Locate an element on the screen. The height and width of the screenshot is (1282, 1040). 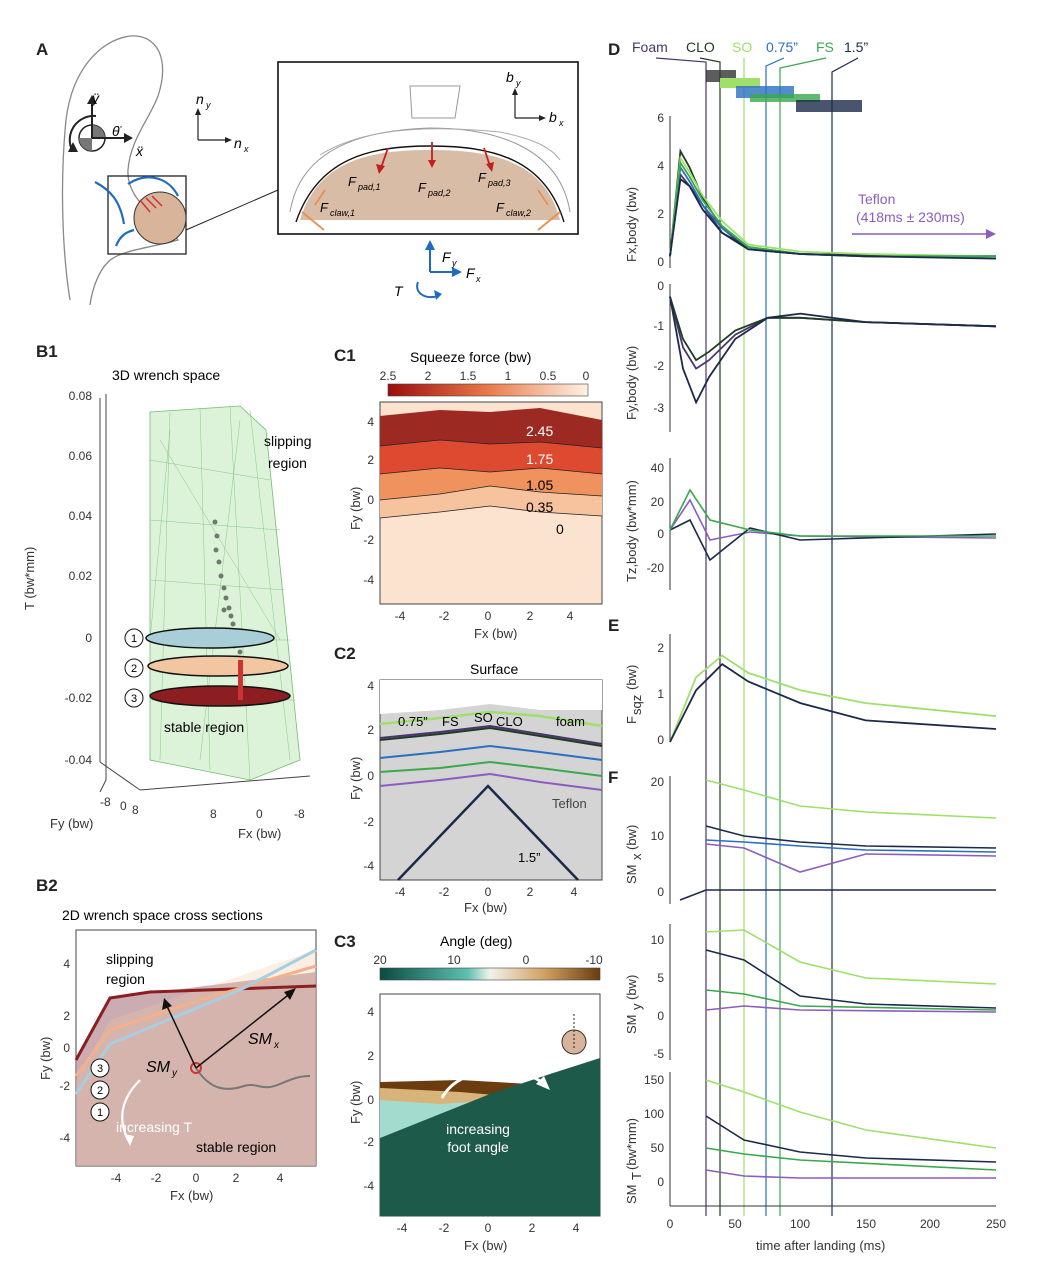
svg-text: sqz is located at coordinates (636, 705).